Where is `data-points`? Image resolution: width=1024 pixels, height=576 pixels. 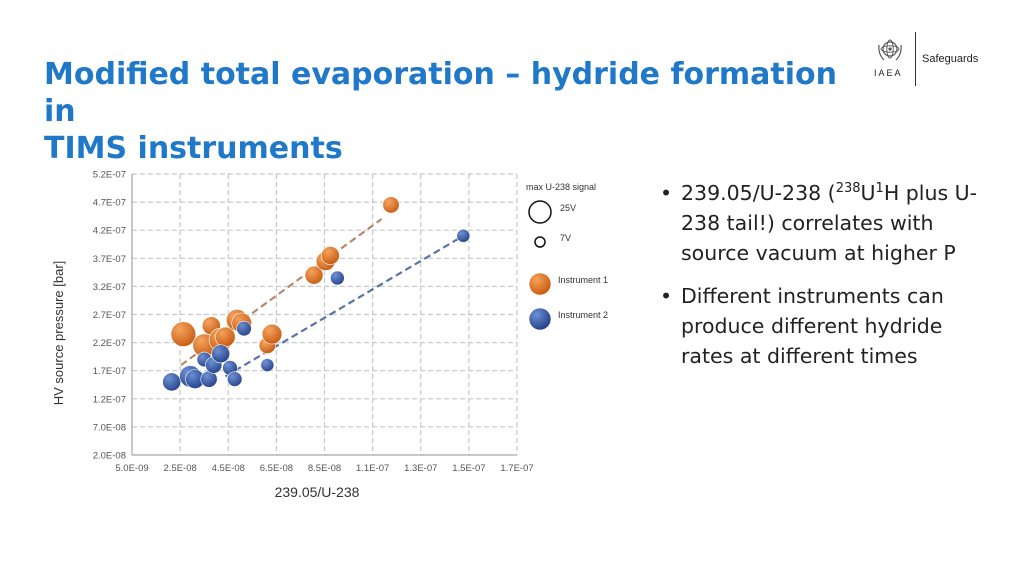
data-points is located at coordinates (316, 294).